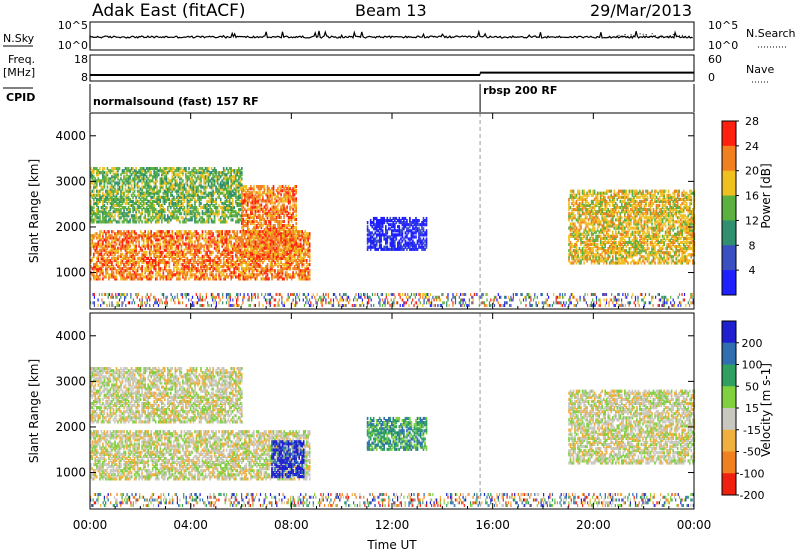  I want to click on nsky-right-tick-top: 10^5, so click(723, 25).